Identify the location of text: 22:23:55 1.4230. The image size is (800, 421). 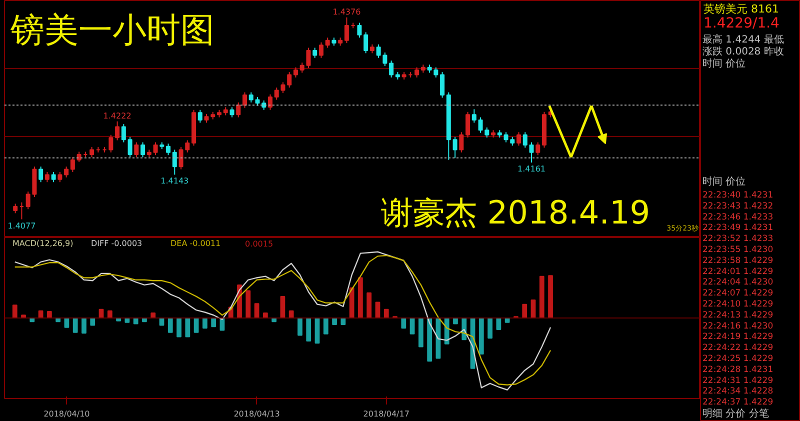
(738, 250).